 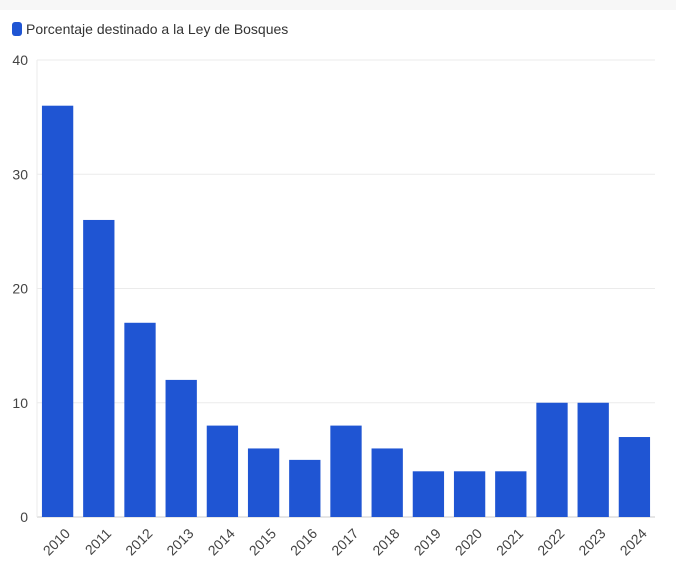 What do you see at coordinates (593, 459) in the screenshot?
I see `bar-2023` at bounding box center [593, 459].